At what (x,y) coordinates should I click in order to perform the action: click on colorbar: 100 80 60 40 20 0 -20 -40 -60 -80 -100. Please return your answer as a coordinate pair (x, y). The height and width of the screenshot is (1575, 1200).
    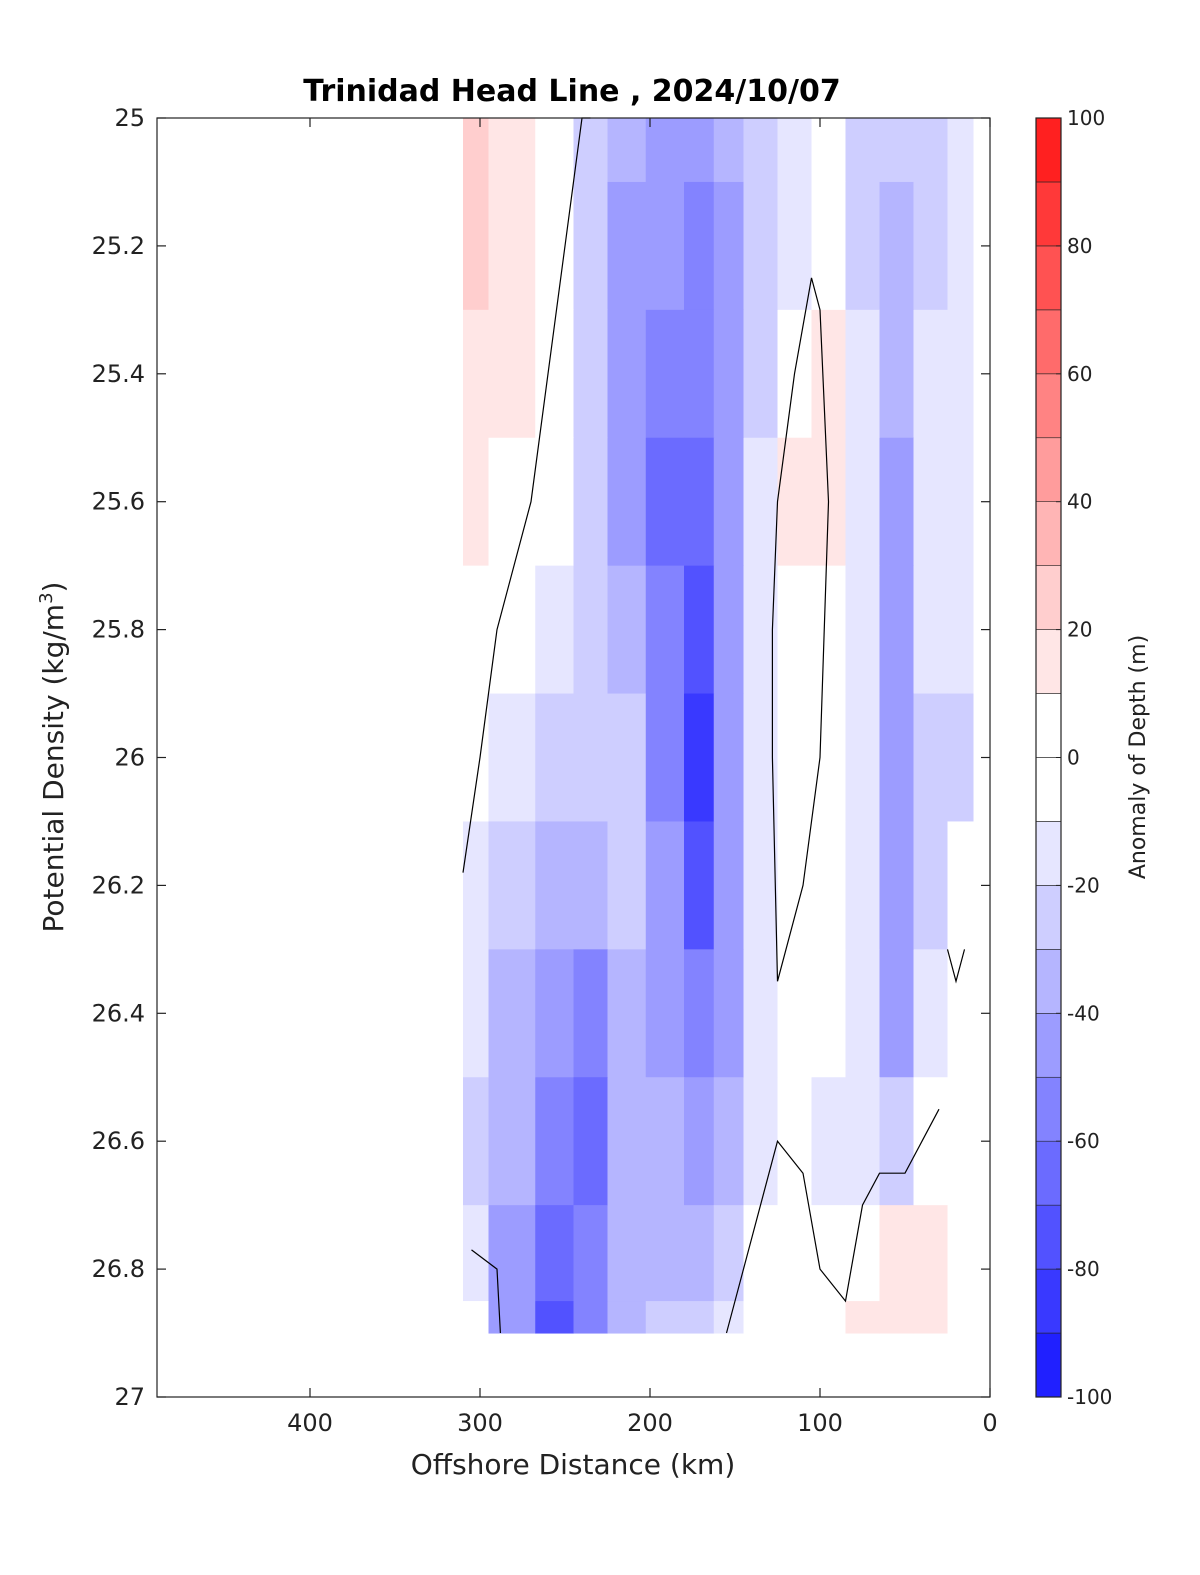
    Looking at the image, I should click on (1073, 757).